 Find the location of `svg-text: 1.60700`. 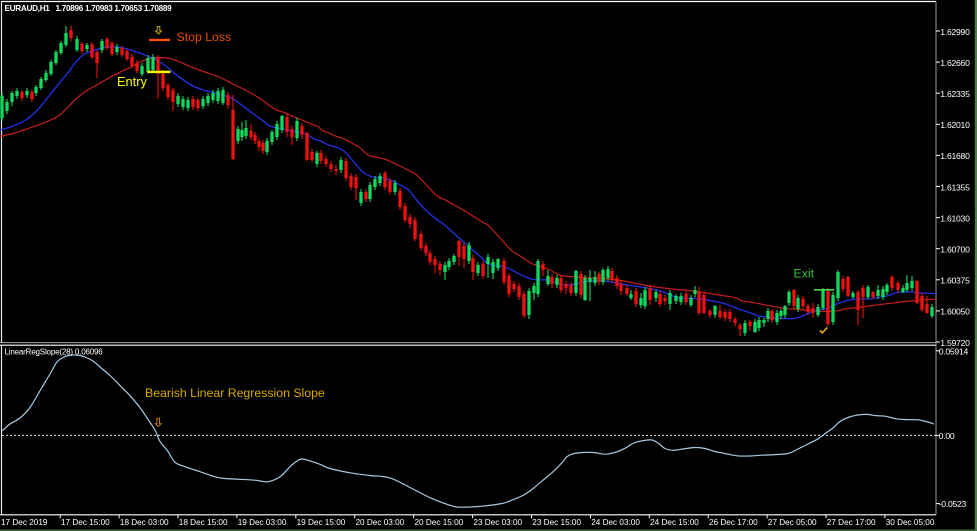

svg-text: 1.60700 is located at coordinates (955, 250).